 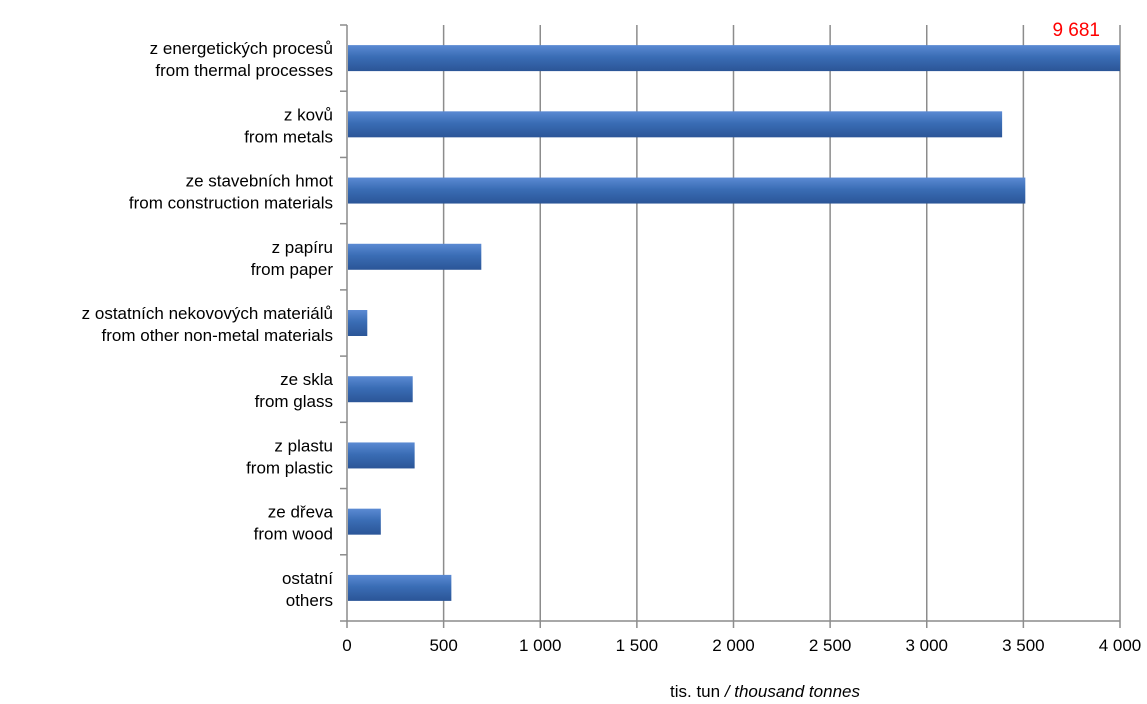 What do you see at coordinates (309, 600) in the screenshot?
I see `category-label-en: others` at bounding box center [309, 600].